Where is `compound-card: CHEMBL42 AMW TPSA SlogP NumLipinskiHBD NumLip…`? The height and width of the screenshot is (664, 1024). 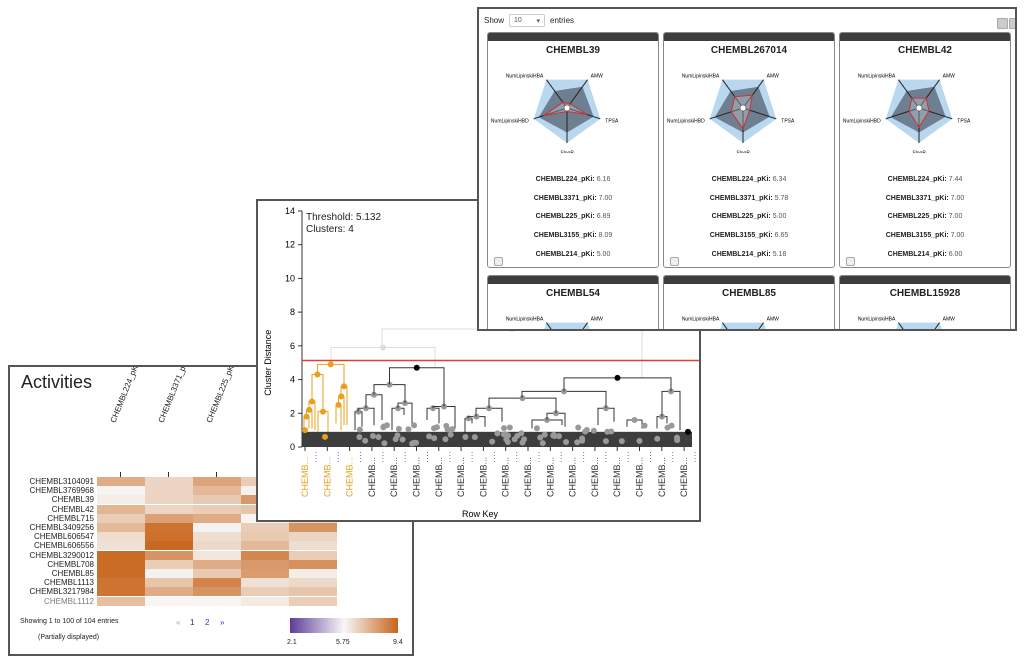
compound-card: CHEMBL42 AMW TPSA SlogP NumLipinskiHBD NumLip… is located at coordinates (925, 150).